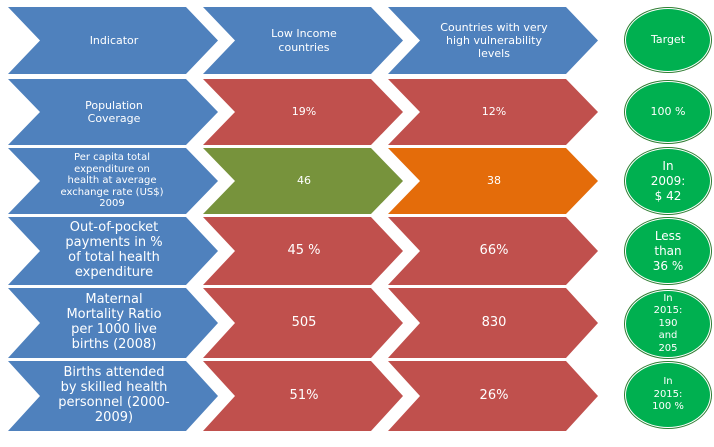 The height and width of the screenshot is (447, 714). I want to click on value-label: 12%, so click(494, 112).